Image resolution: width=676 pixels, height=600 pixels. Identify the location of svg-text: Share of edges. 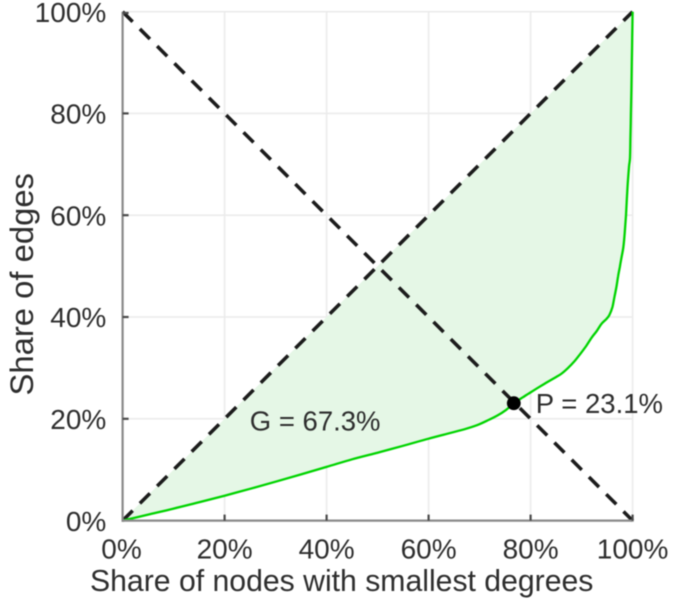
(21, 284).